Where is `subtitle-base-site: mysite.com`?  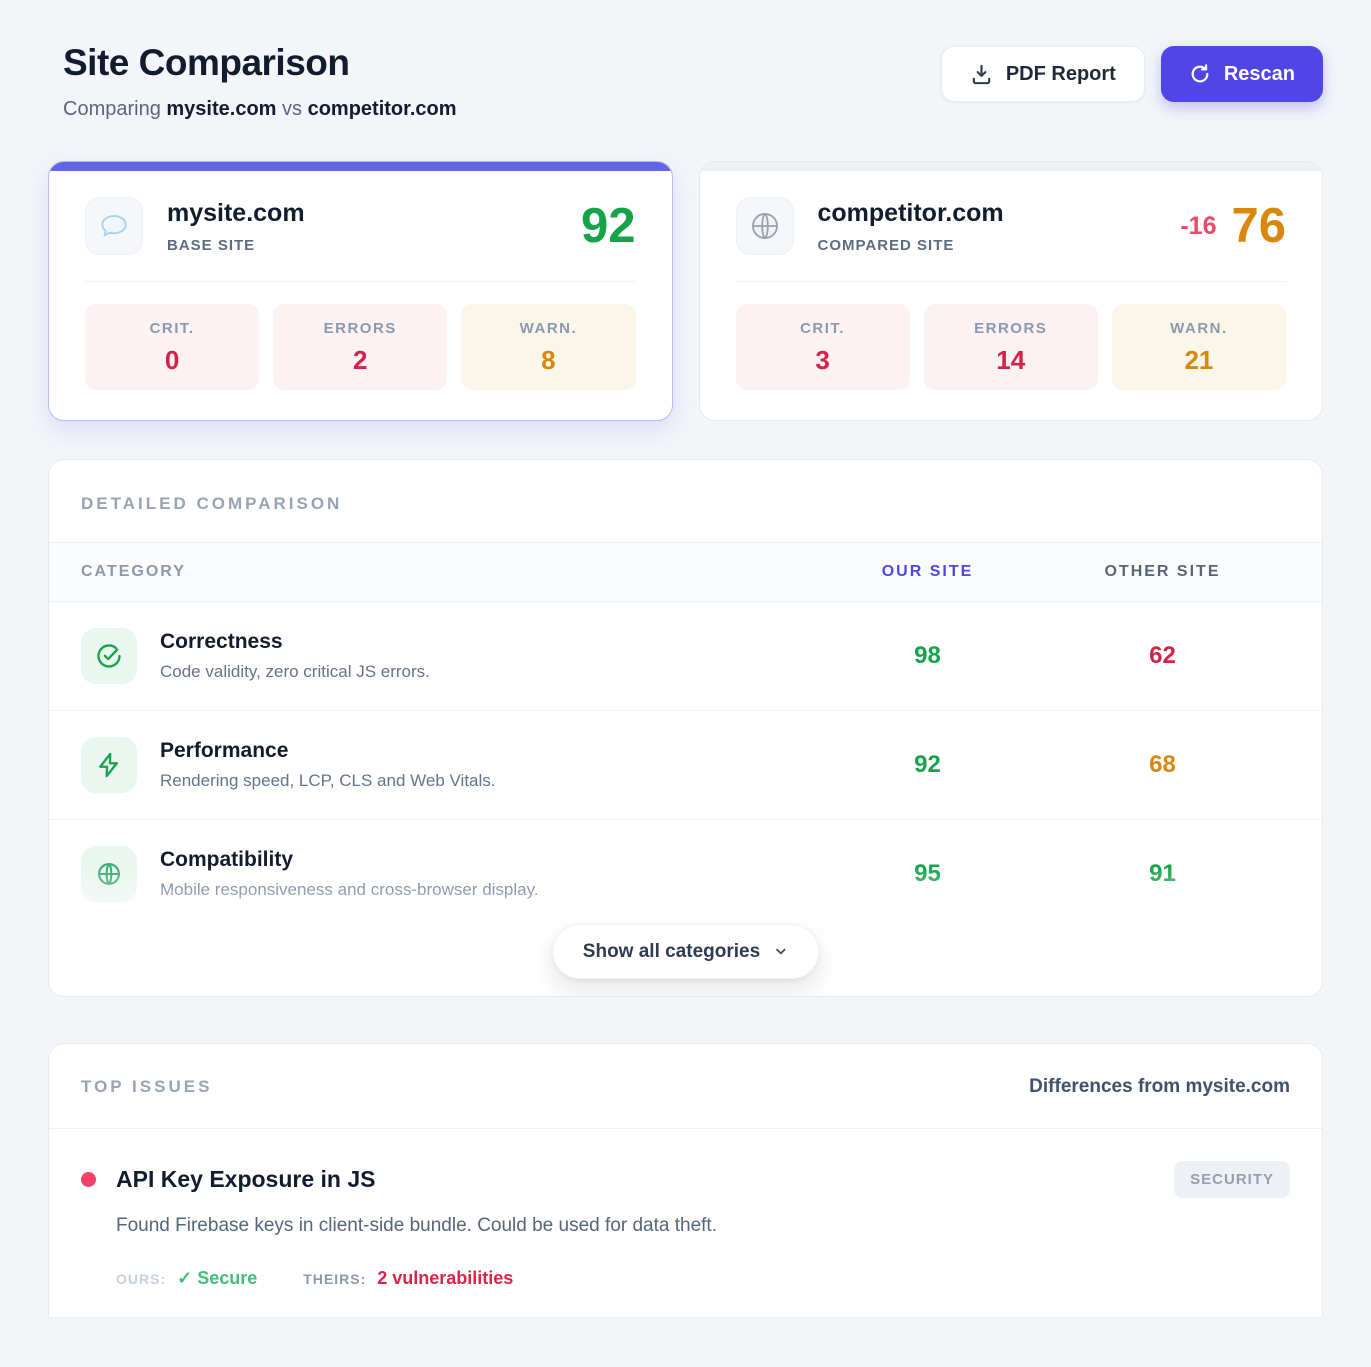 subtitle-base-site: mysite.com is located at coordinates (221, 109).